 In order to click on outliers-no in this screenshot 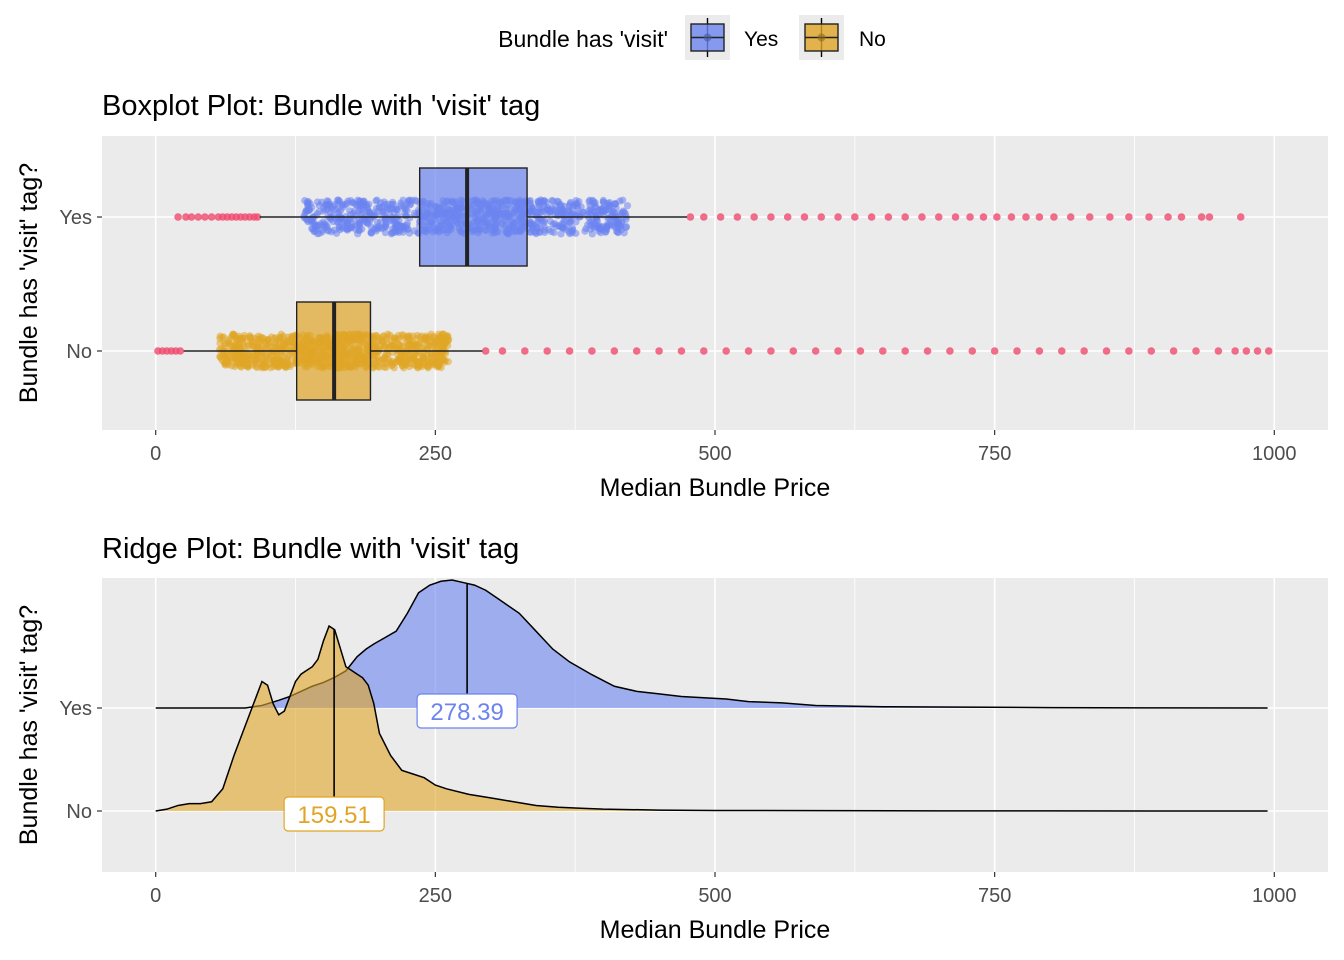, I will do `click(713, 351)`.